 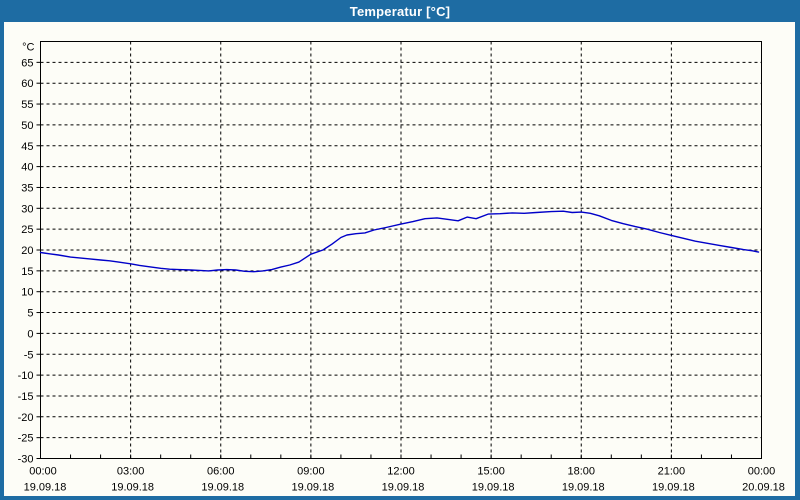 I want to click on y-tick-label: 40, so click(x=27, y=168).